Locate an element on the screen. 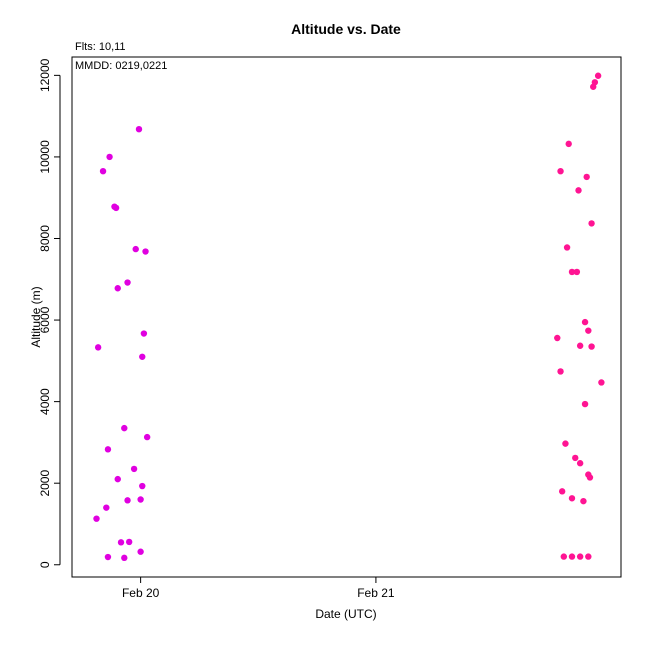 The height and width of the screenshot is (650, 650). y-tick-label: 6000 is located at coordinates (45, 319).